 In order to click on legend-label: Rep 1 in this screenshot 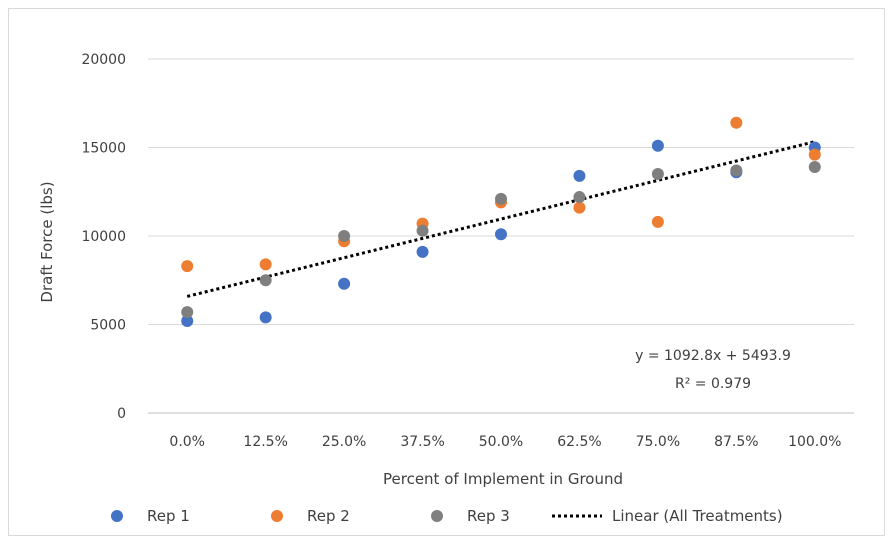, I will do `click(168, 516)`.